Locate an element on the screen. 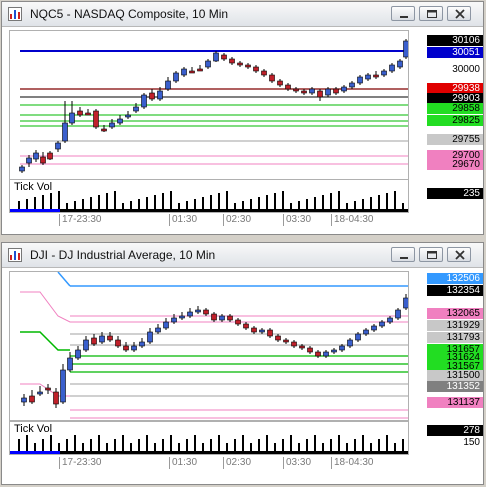 The height and width of the screenshot is (487, 486). price-label: 29670 is located at coordinates (455, 164).